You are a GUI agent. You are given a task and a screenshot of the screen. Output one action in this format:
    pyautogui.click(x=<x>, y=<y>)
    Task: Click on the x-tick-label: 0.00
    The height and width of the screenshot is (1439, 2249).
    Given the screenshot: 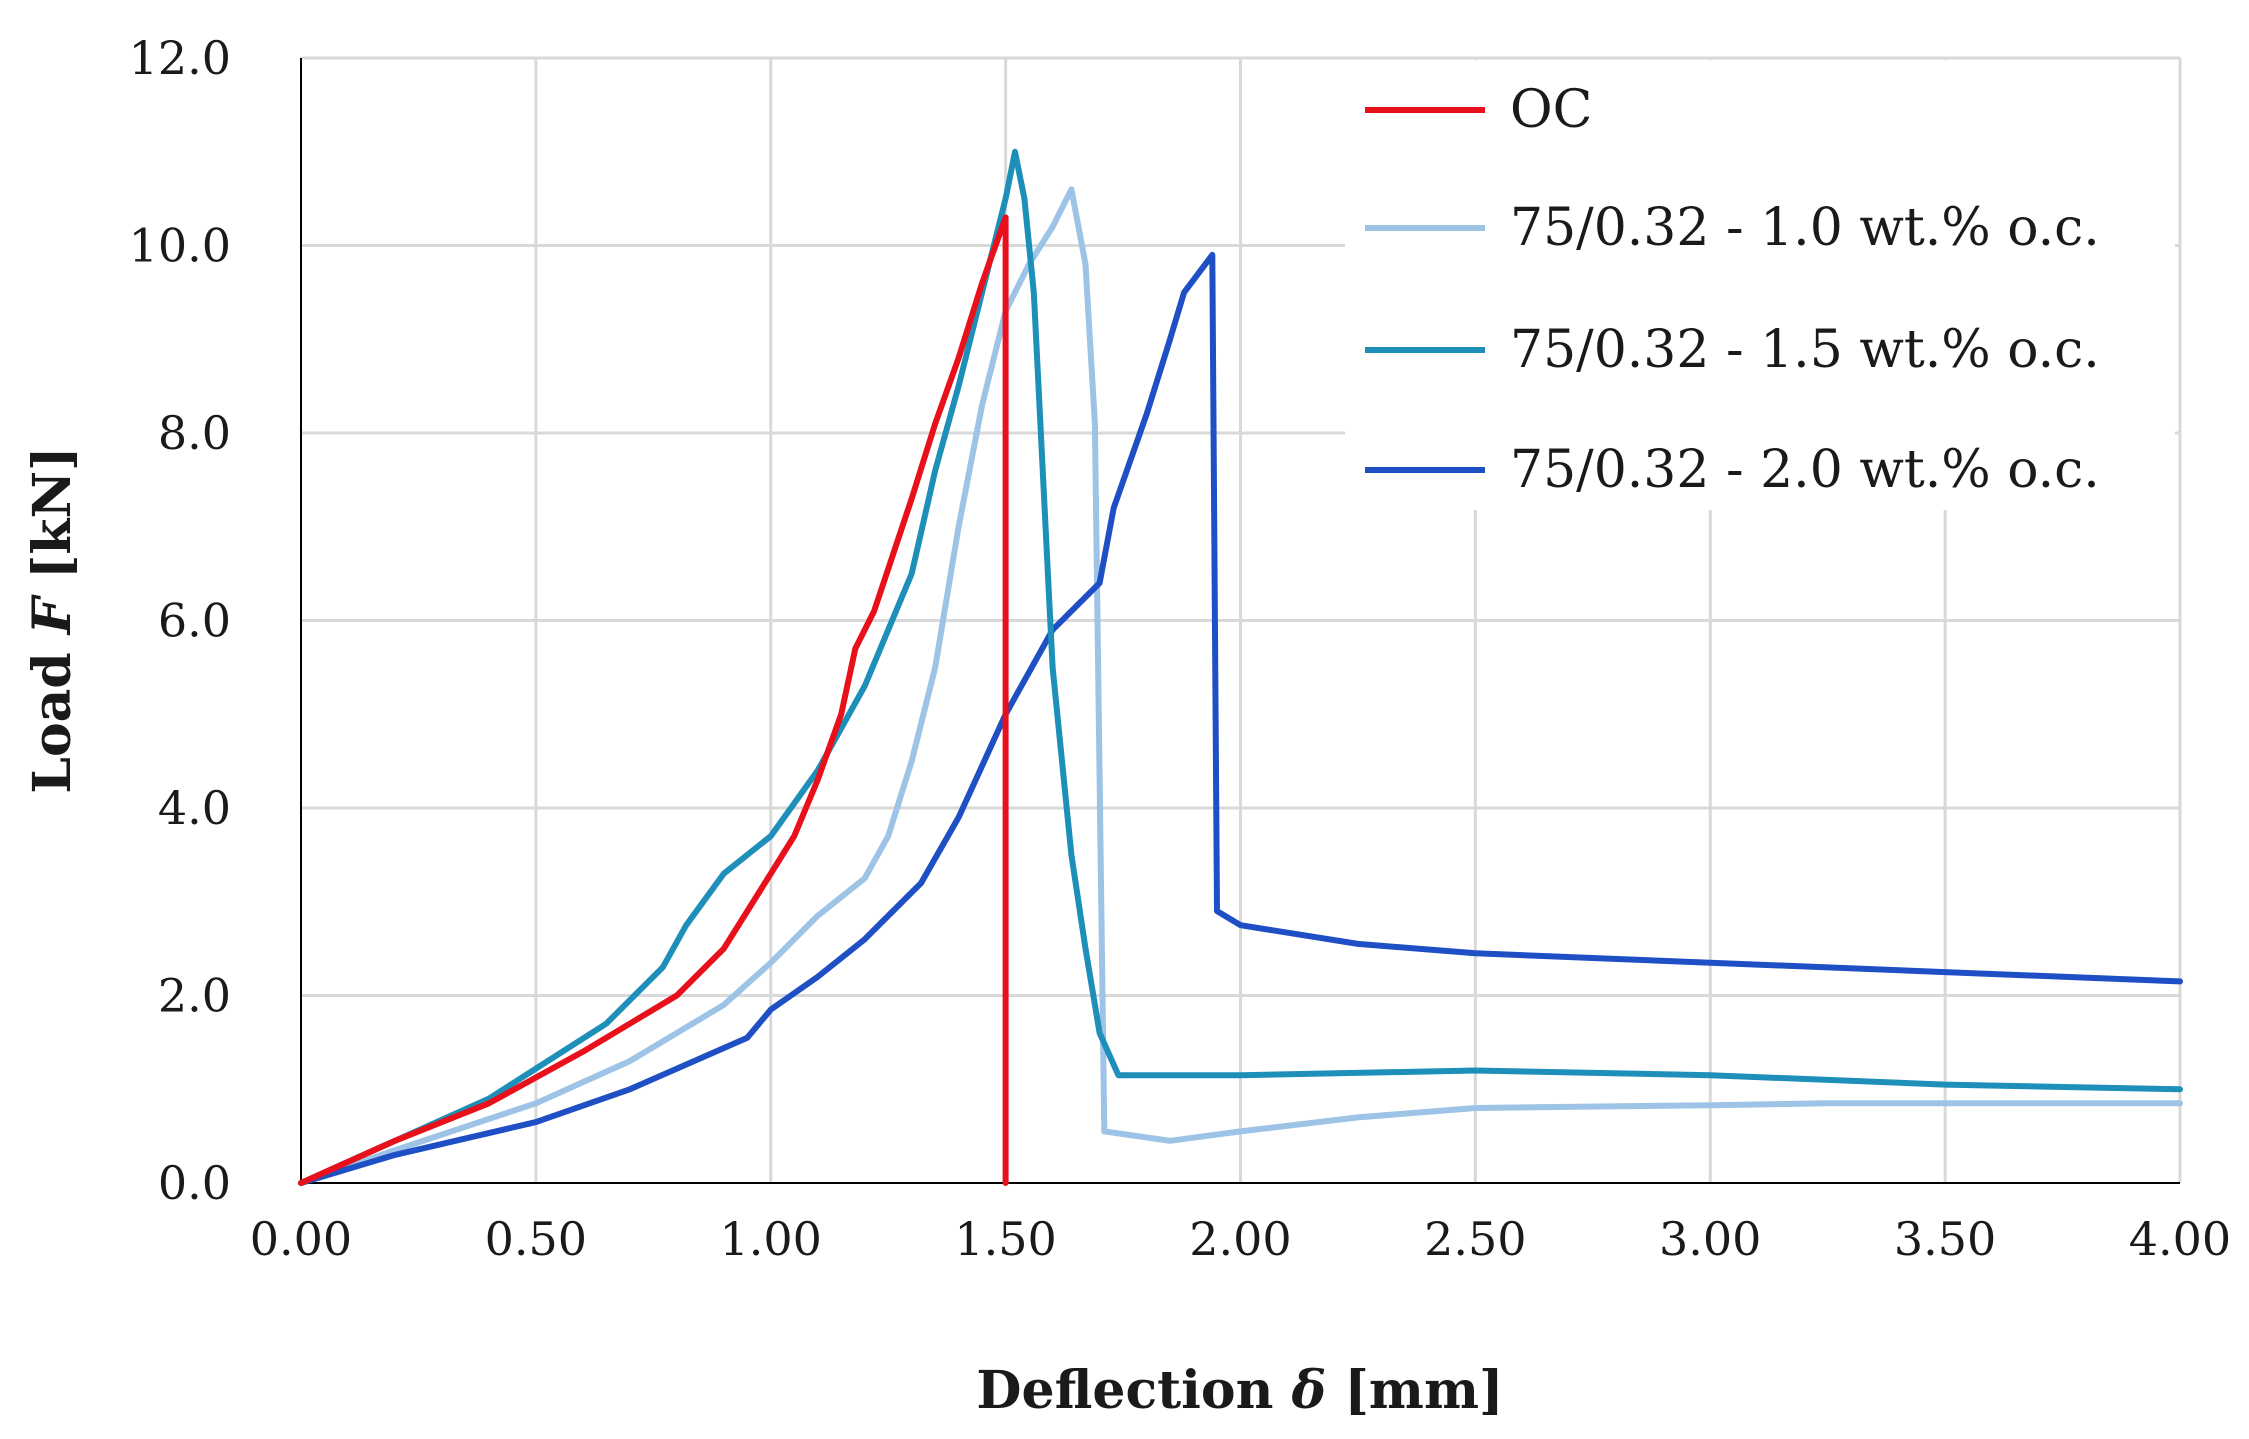 What is the action you would take?
    pyautogui.click(x=301, y=1239)
    